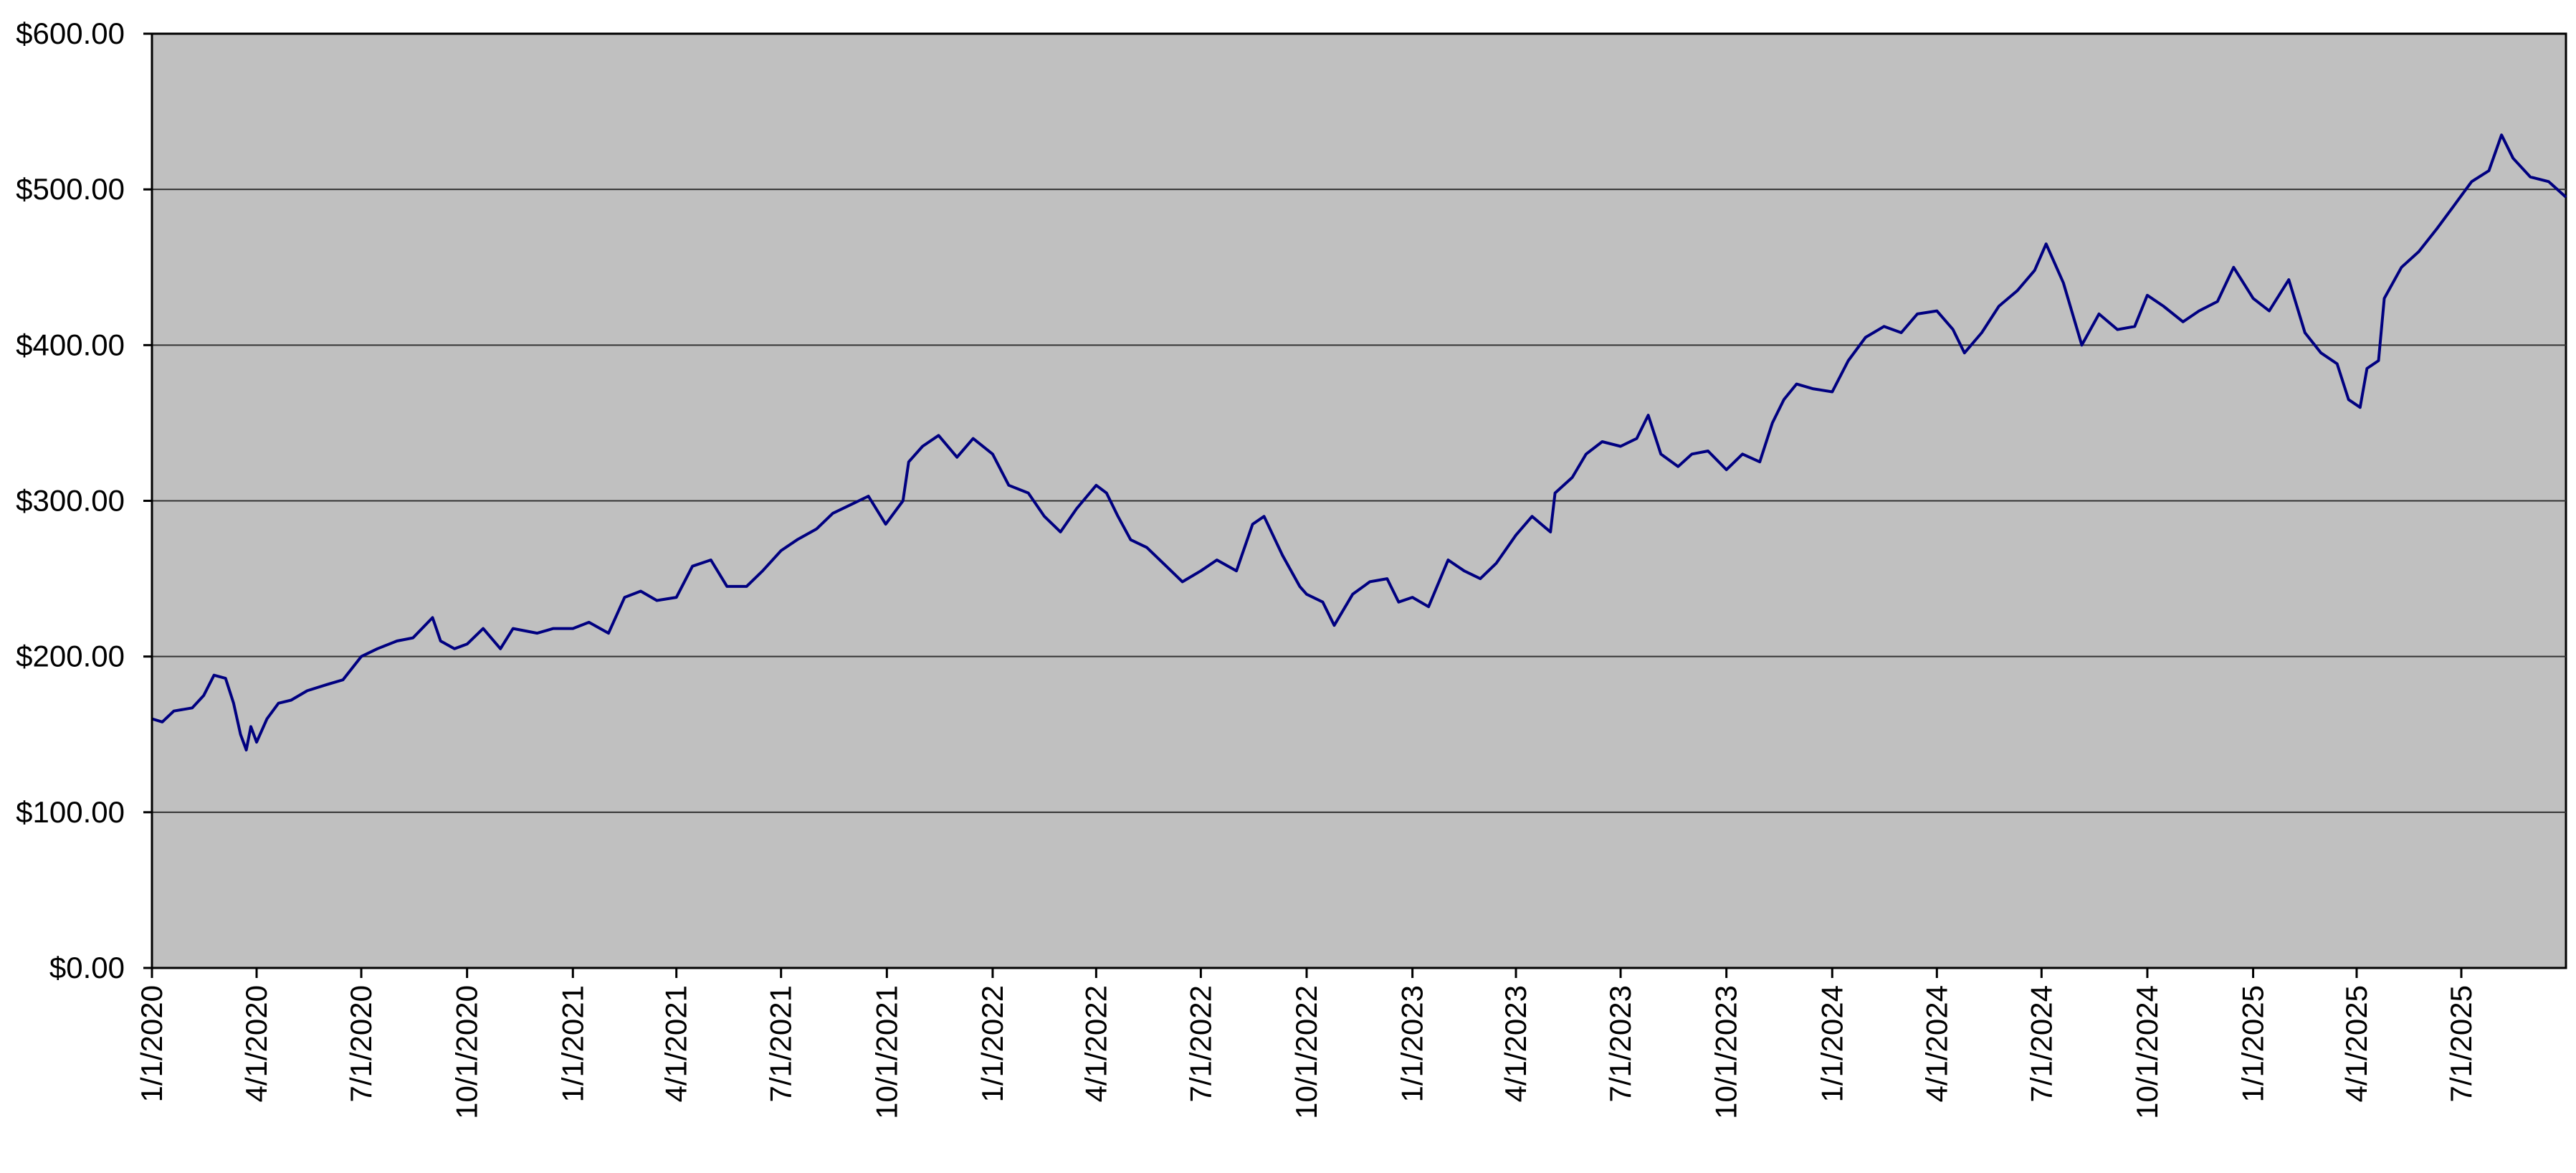 This screenshot has height=1173, width=2576. What do you see at coordinates (2253, 1044) in the screenshot?
I see `x-tick-label: 1/1/2025` at bounding box center [2253, 1044].